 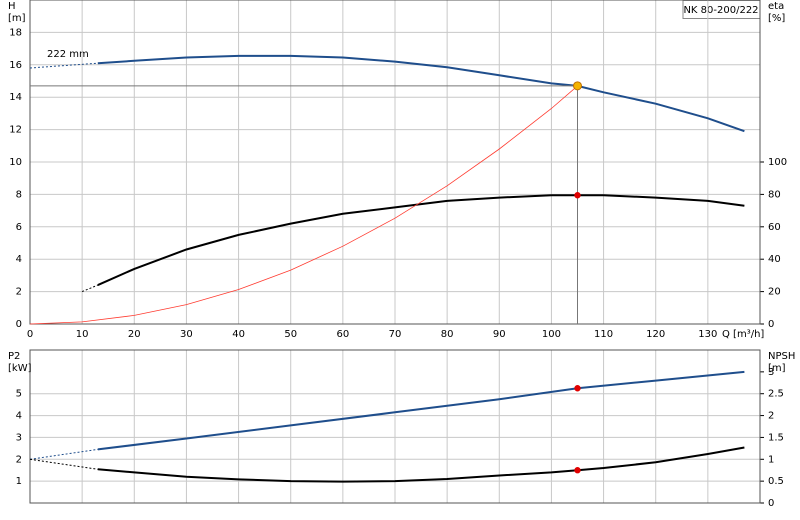 I want to click on x-axis-label: Q [m³/h], so click(x=743, y=334).